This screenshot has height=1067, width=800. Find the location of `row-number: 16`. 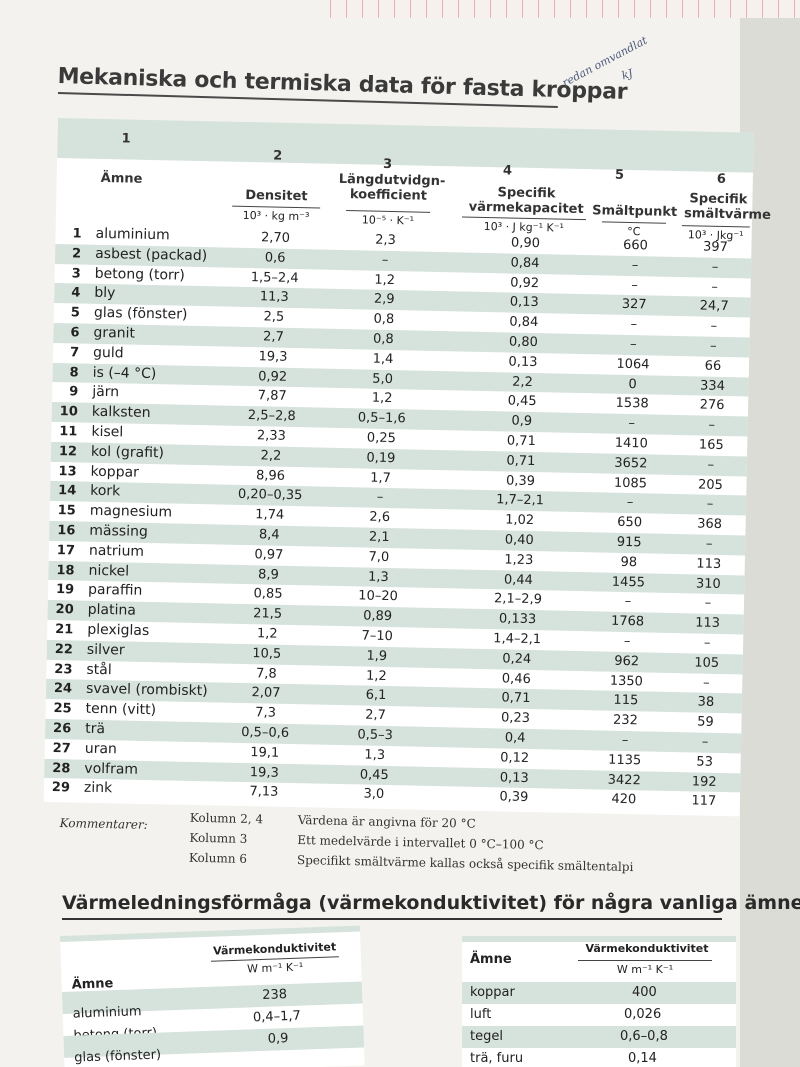

row-number: 16 is located at coordinates (66, 531).